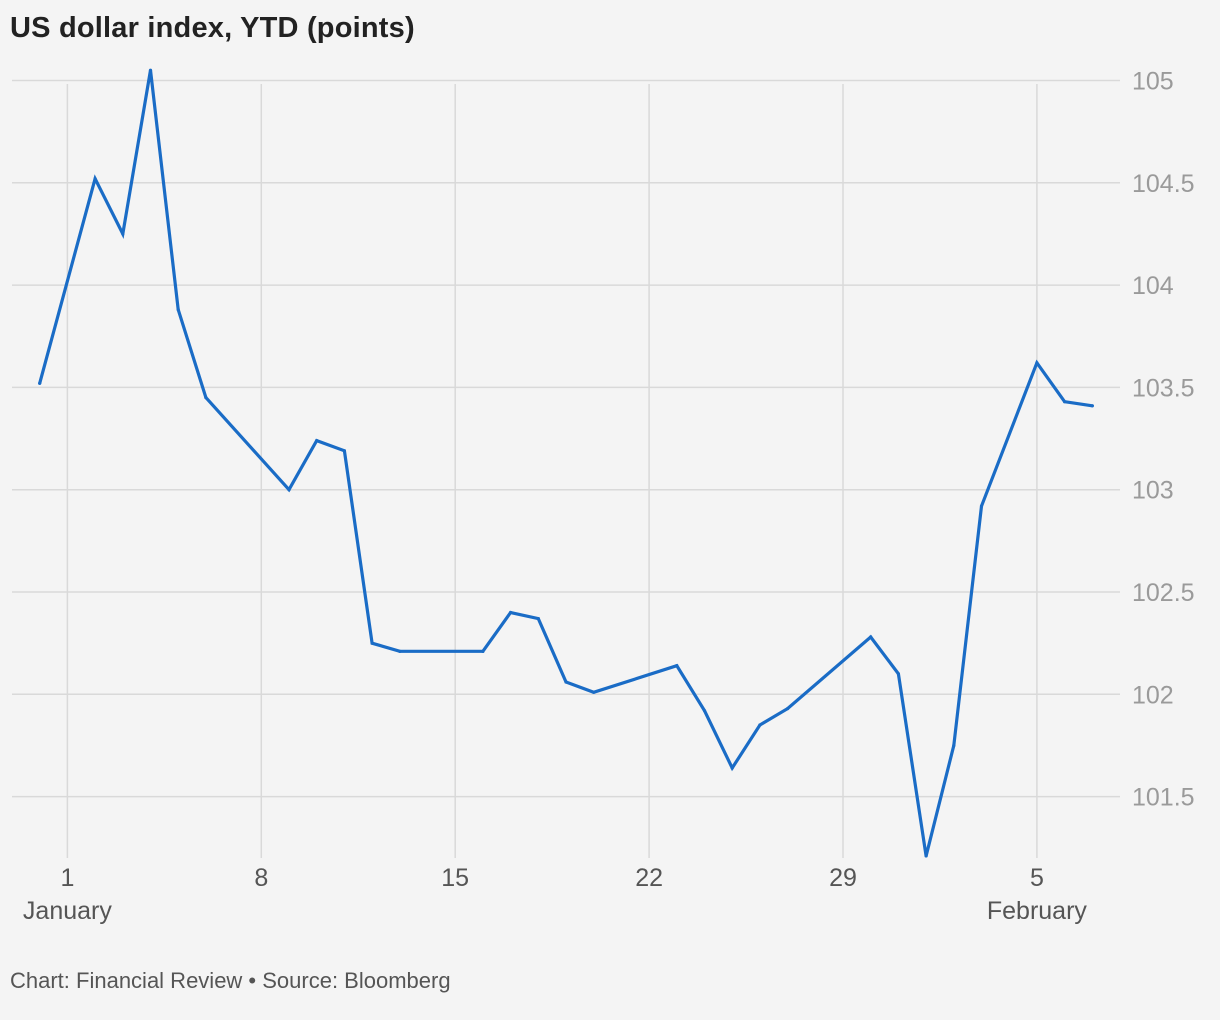 The height and width of the screenshot is (1020, 1220). I want to click on y-tick-label: 103.5, so click(1163, 388).